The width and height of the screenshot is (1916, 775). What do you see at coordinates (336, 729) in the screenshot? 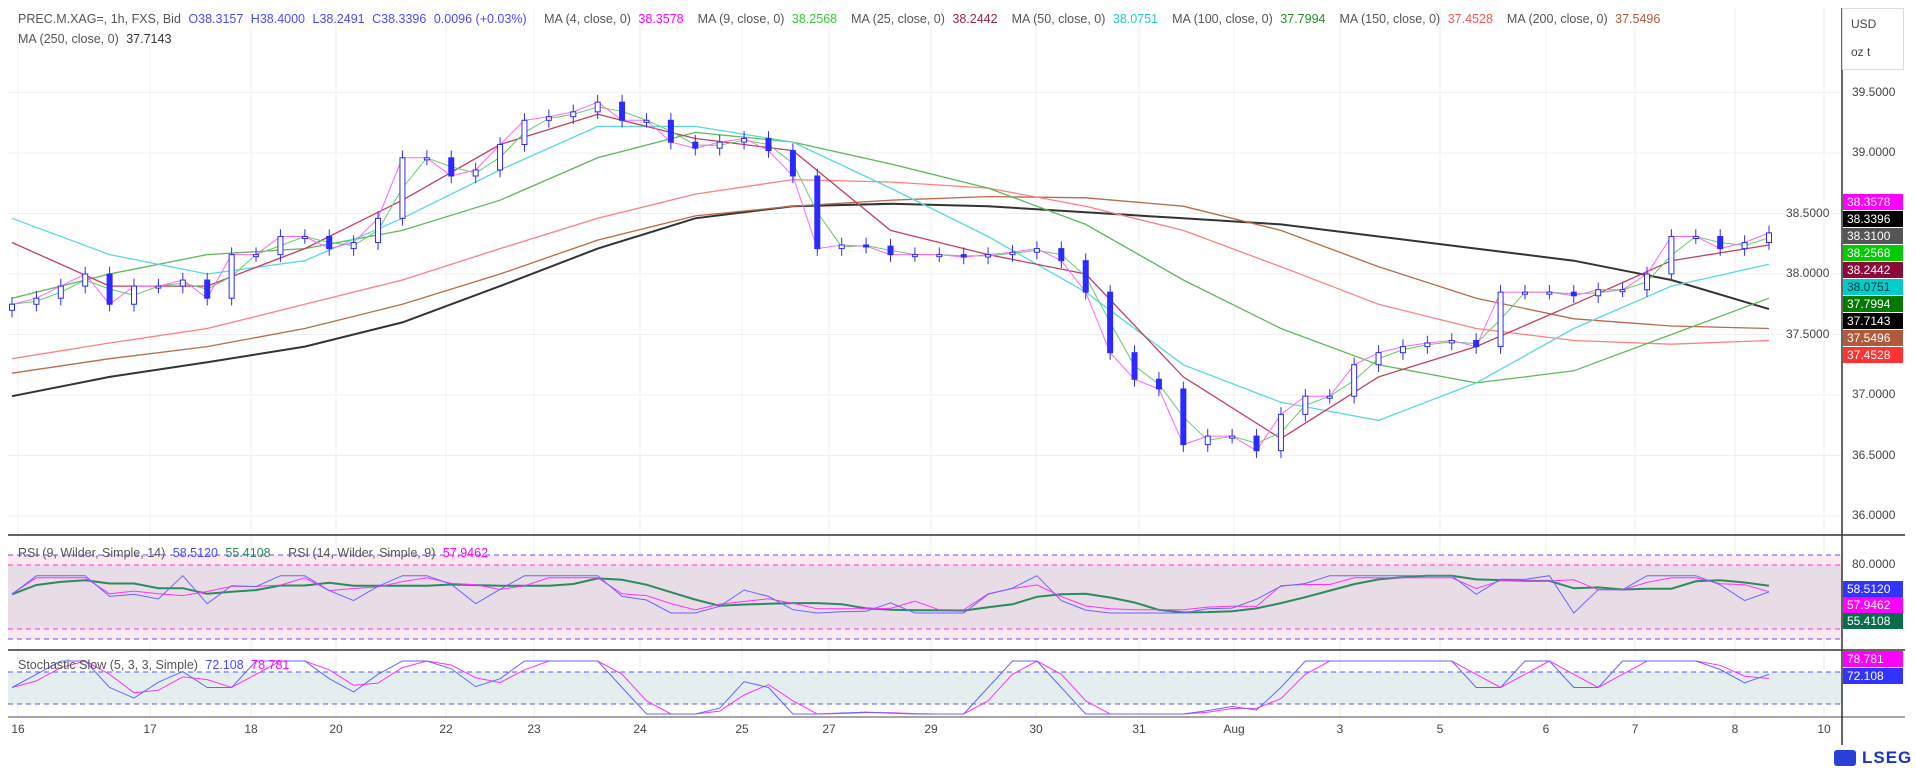
I see `x-axis-label: 20` at bounding box center [336, 729].